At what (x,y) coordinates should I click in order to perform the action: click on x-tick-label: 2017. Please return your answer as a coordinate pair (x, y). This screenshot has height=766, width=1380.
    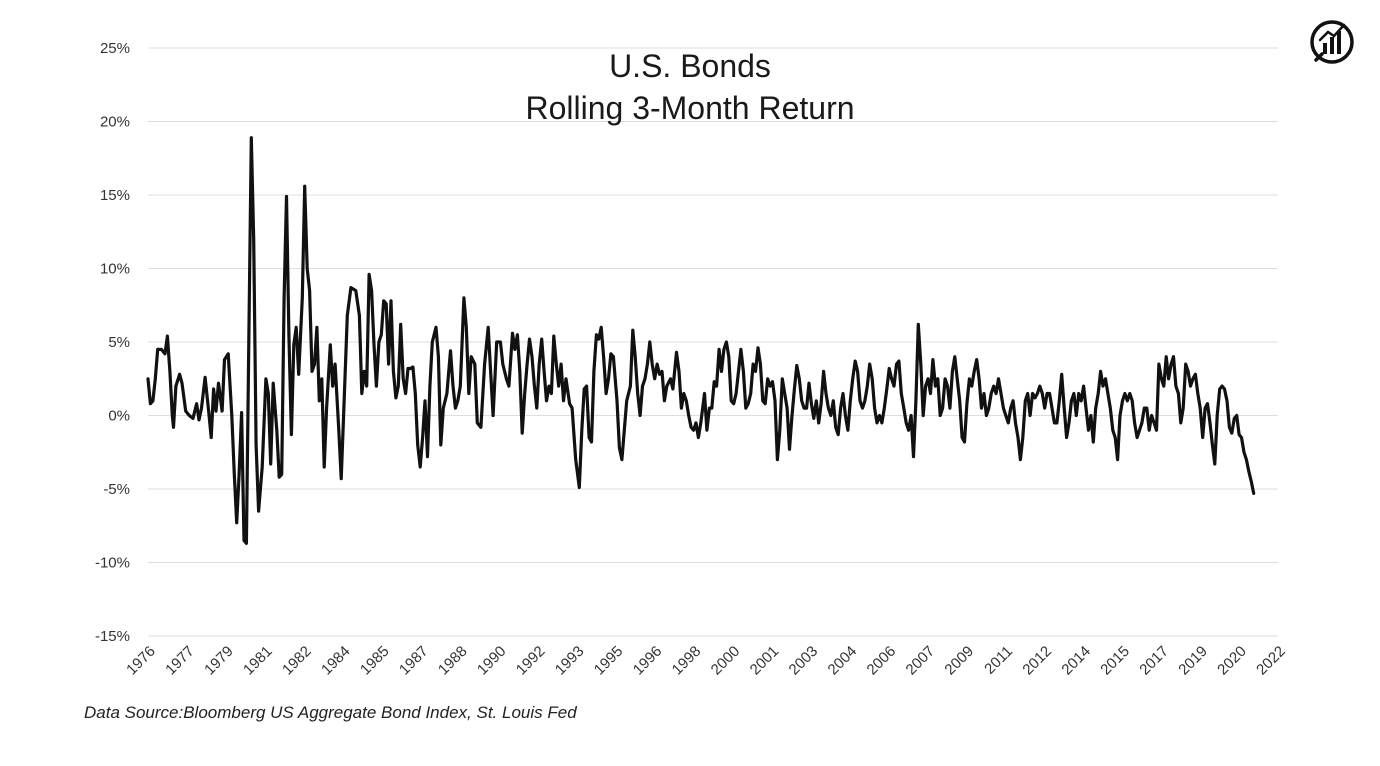
    Looking at the image, I should click on (1154, 661).